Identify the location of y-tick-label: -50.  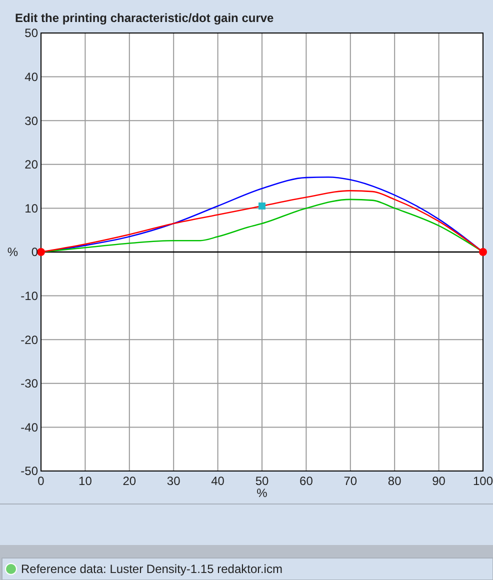
(29, 471).